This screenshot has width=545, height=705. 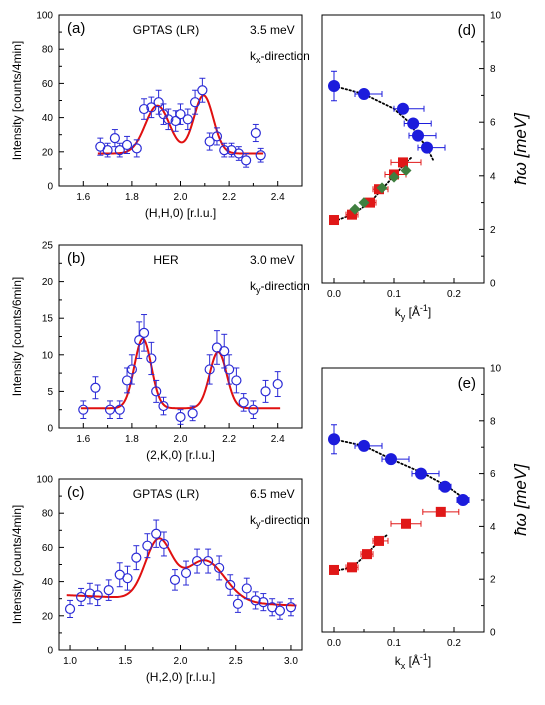 What do you see at coordinates (48, 246) in the screenshot?
I see `y-tick-label: 25` at bounding box center [48, 246].